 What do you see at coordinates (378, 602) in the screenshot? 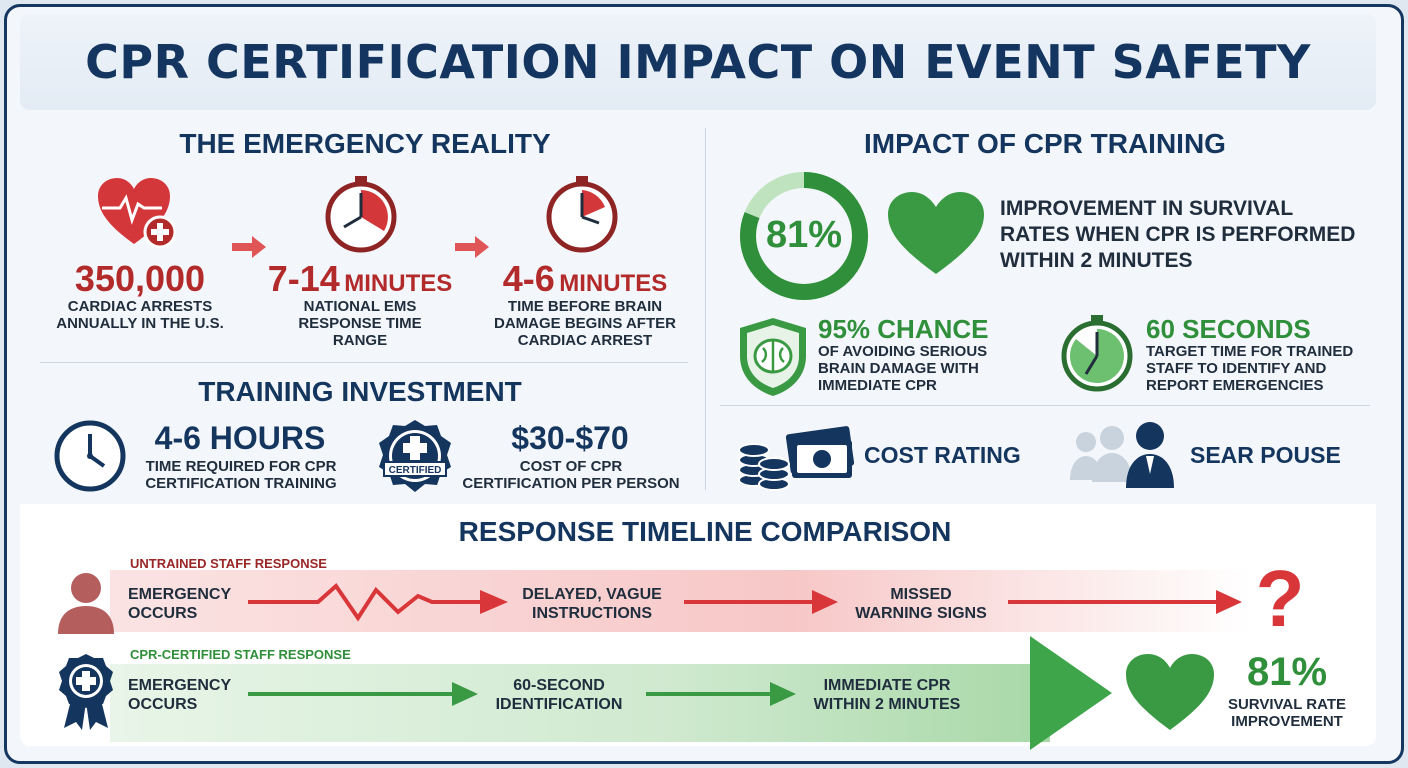
I see `zigzag-arrow-icon` at bounding box center [378, 602].